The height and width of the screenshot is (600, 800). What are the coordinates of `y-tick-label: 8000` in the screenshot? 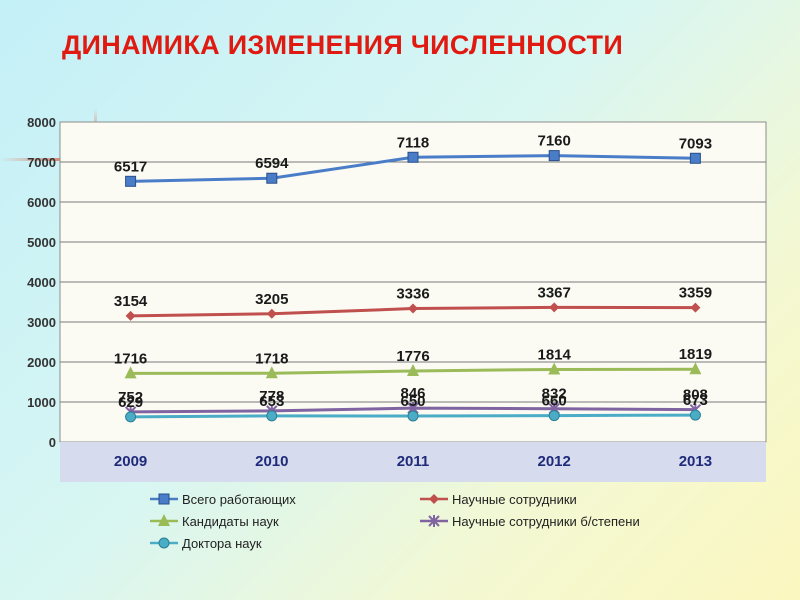 It's located at (41, 122).